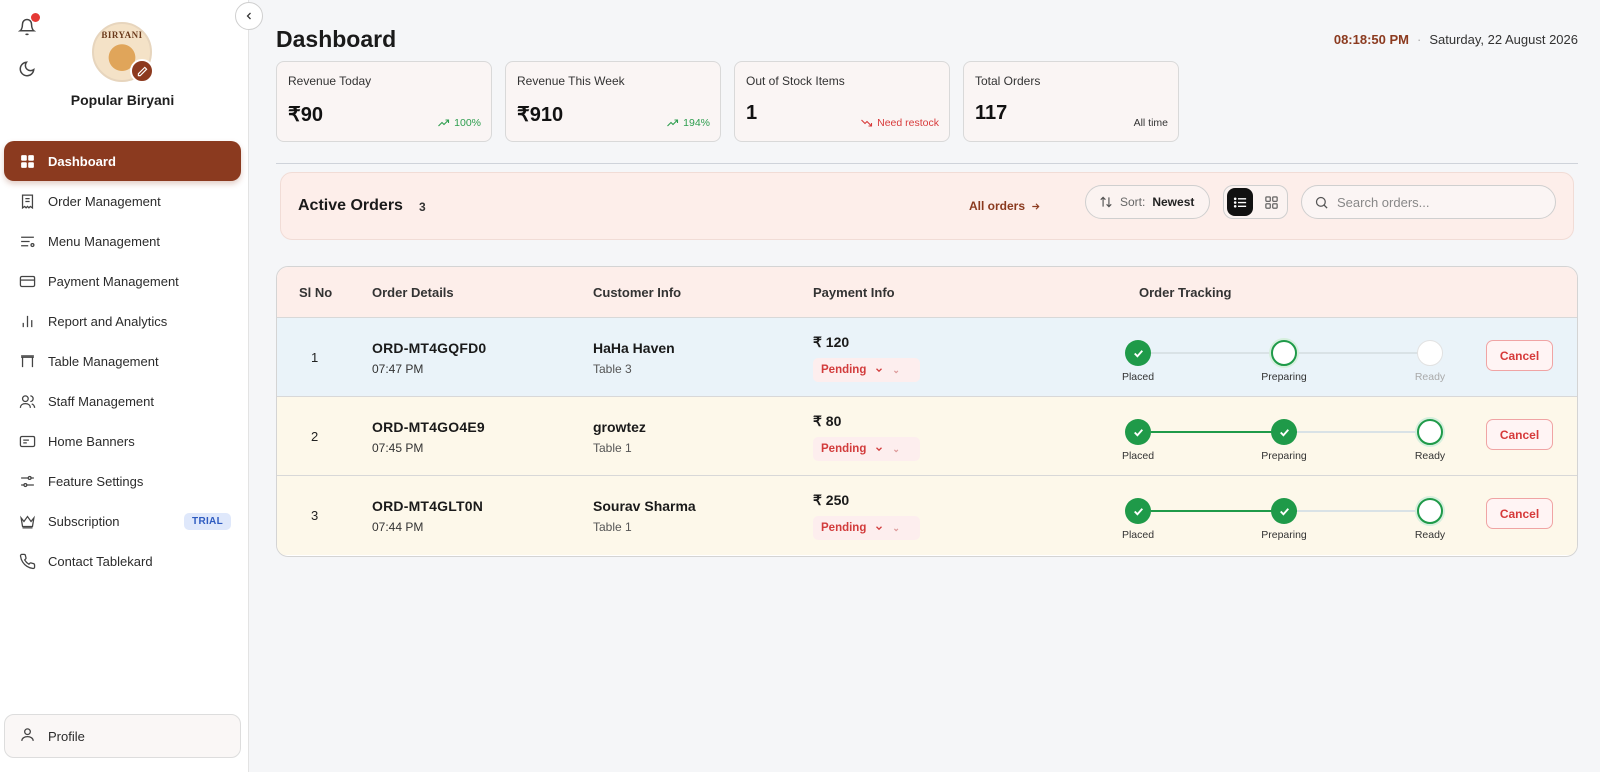 This screenshot has height=772, width=1600. I want to click on sidebar-item-contact-tablekard: Contact Tablekard, so click(122, 561).